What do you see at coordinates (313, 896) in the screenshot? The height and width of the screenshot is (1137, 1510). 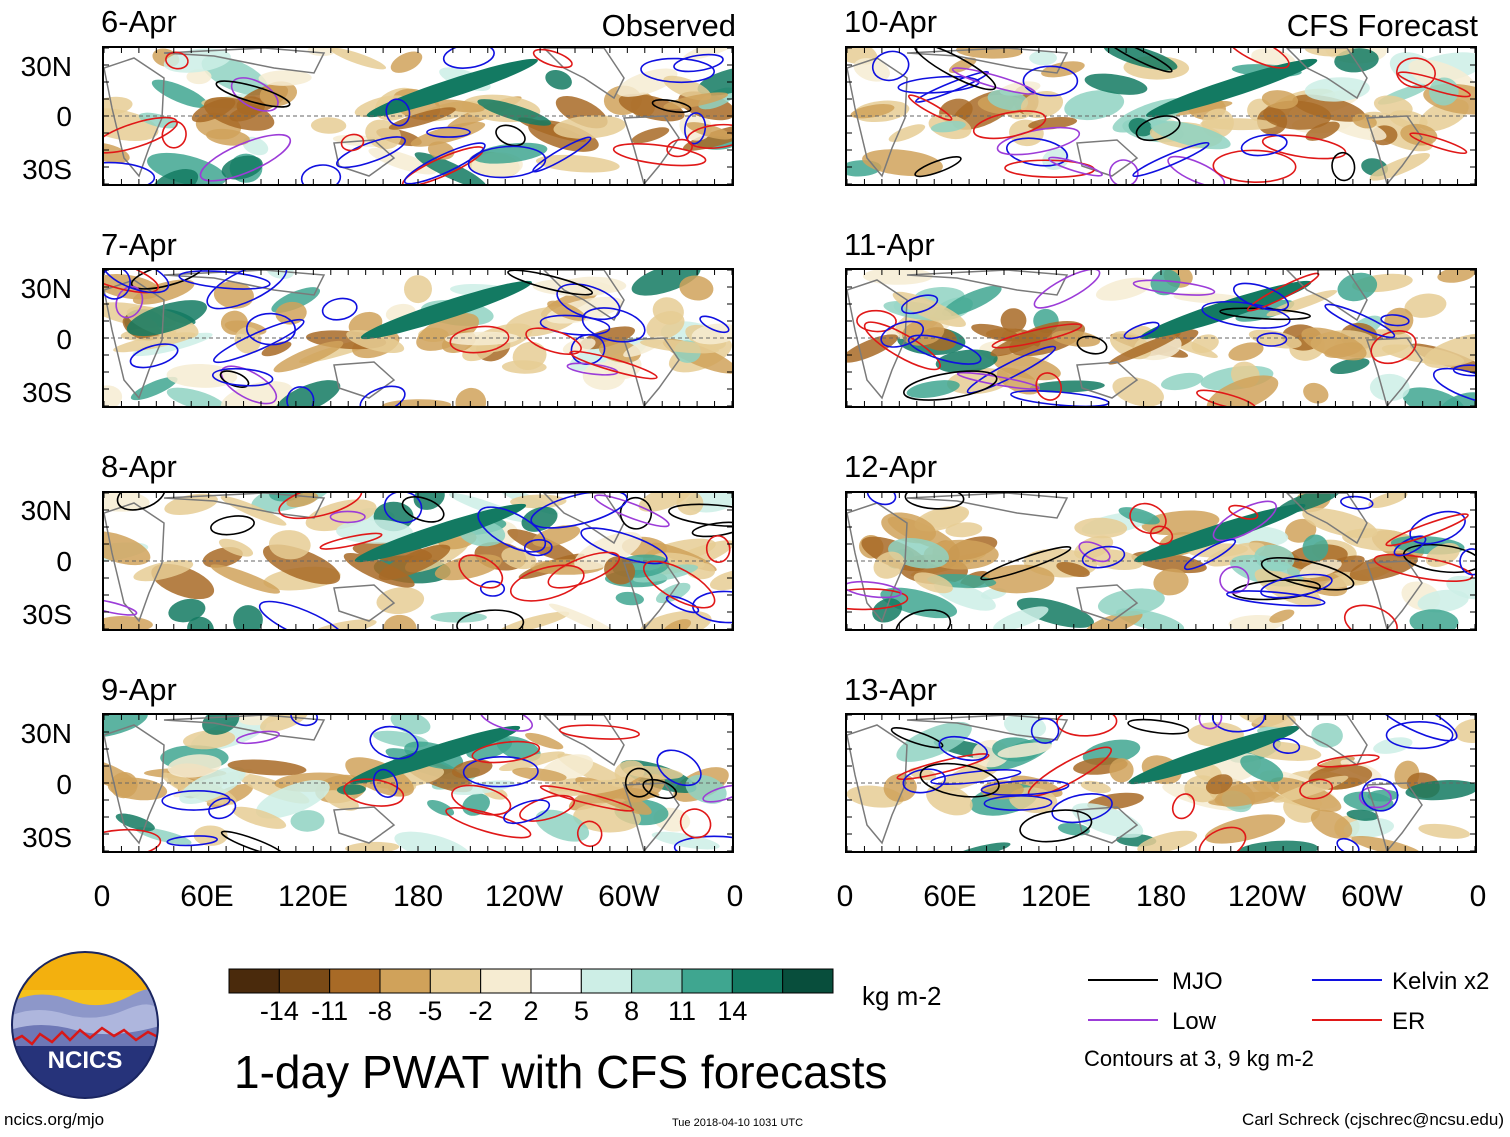 I see `lon-label: 120E` at bounding box center [313, 896].